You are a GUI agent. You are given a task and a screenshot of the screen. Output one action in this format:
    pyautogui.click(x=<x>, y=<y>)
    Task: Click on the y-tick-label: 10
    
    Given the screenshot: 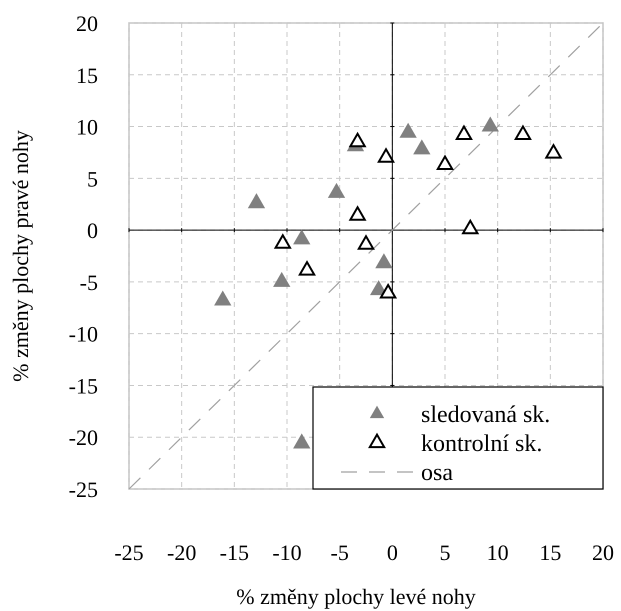 What is the action you would take?
    pyautogui.click(x=87, y=127)
    